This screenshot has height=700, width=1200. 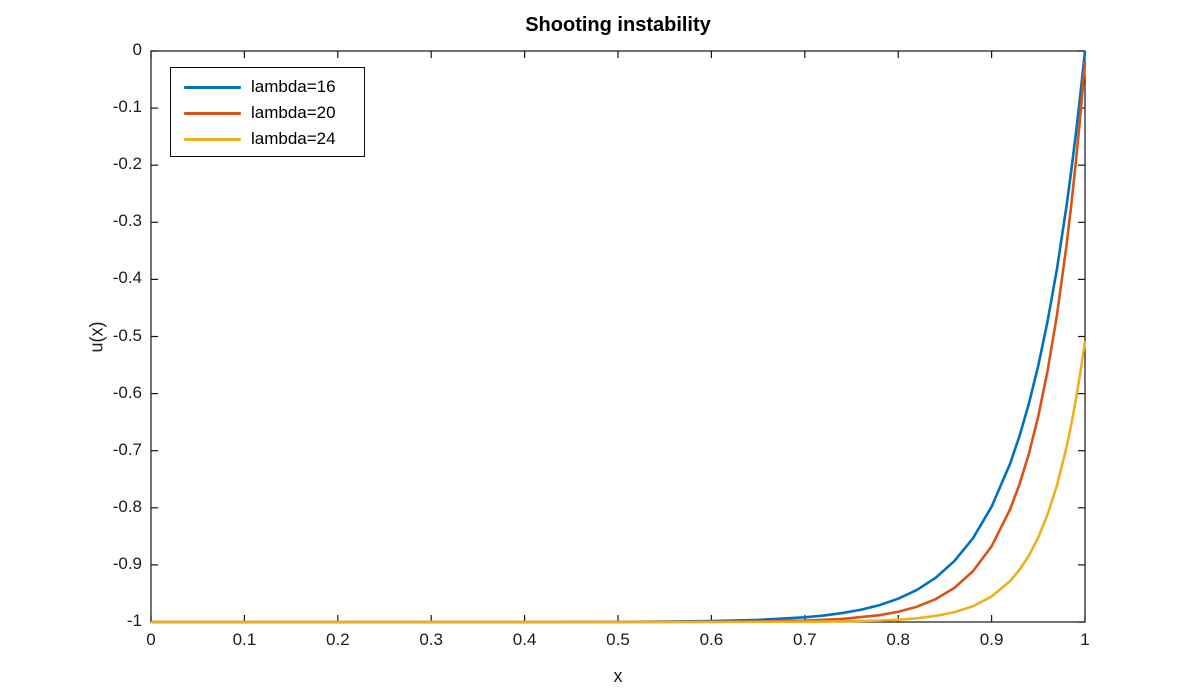 What do you see at coordinates (134, 620) in the screenshot?
I see `y-tick-label: -1` at bounding box center [134, 620].